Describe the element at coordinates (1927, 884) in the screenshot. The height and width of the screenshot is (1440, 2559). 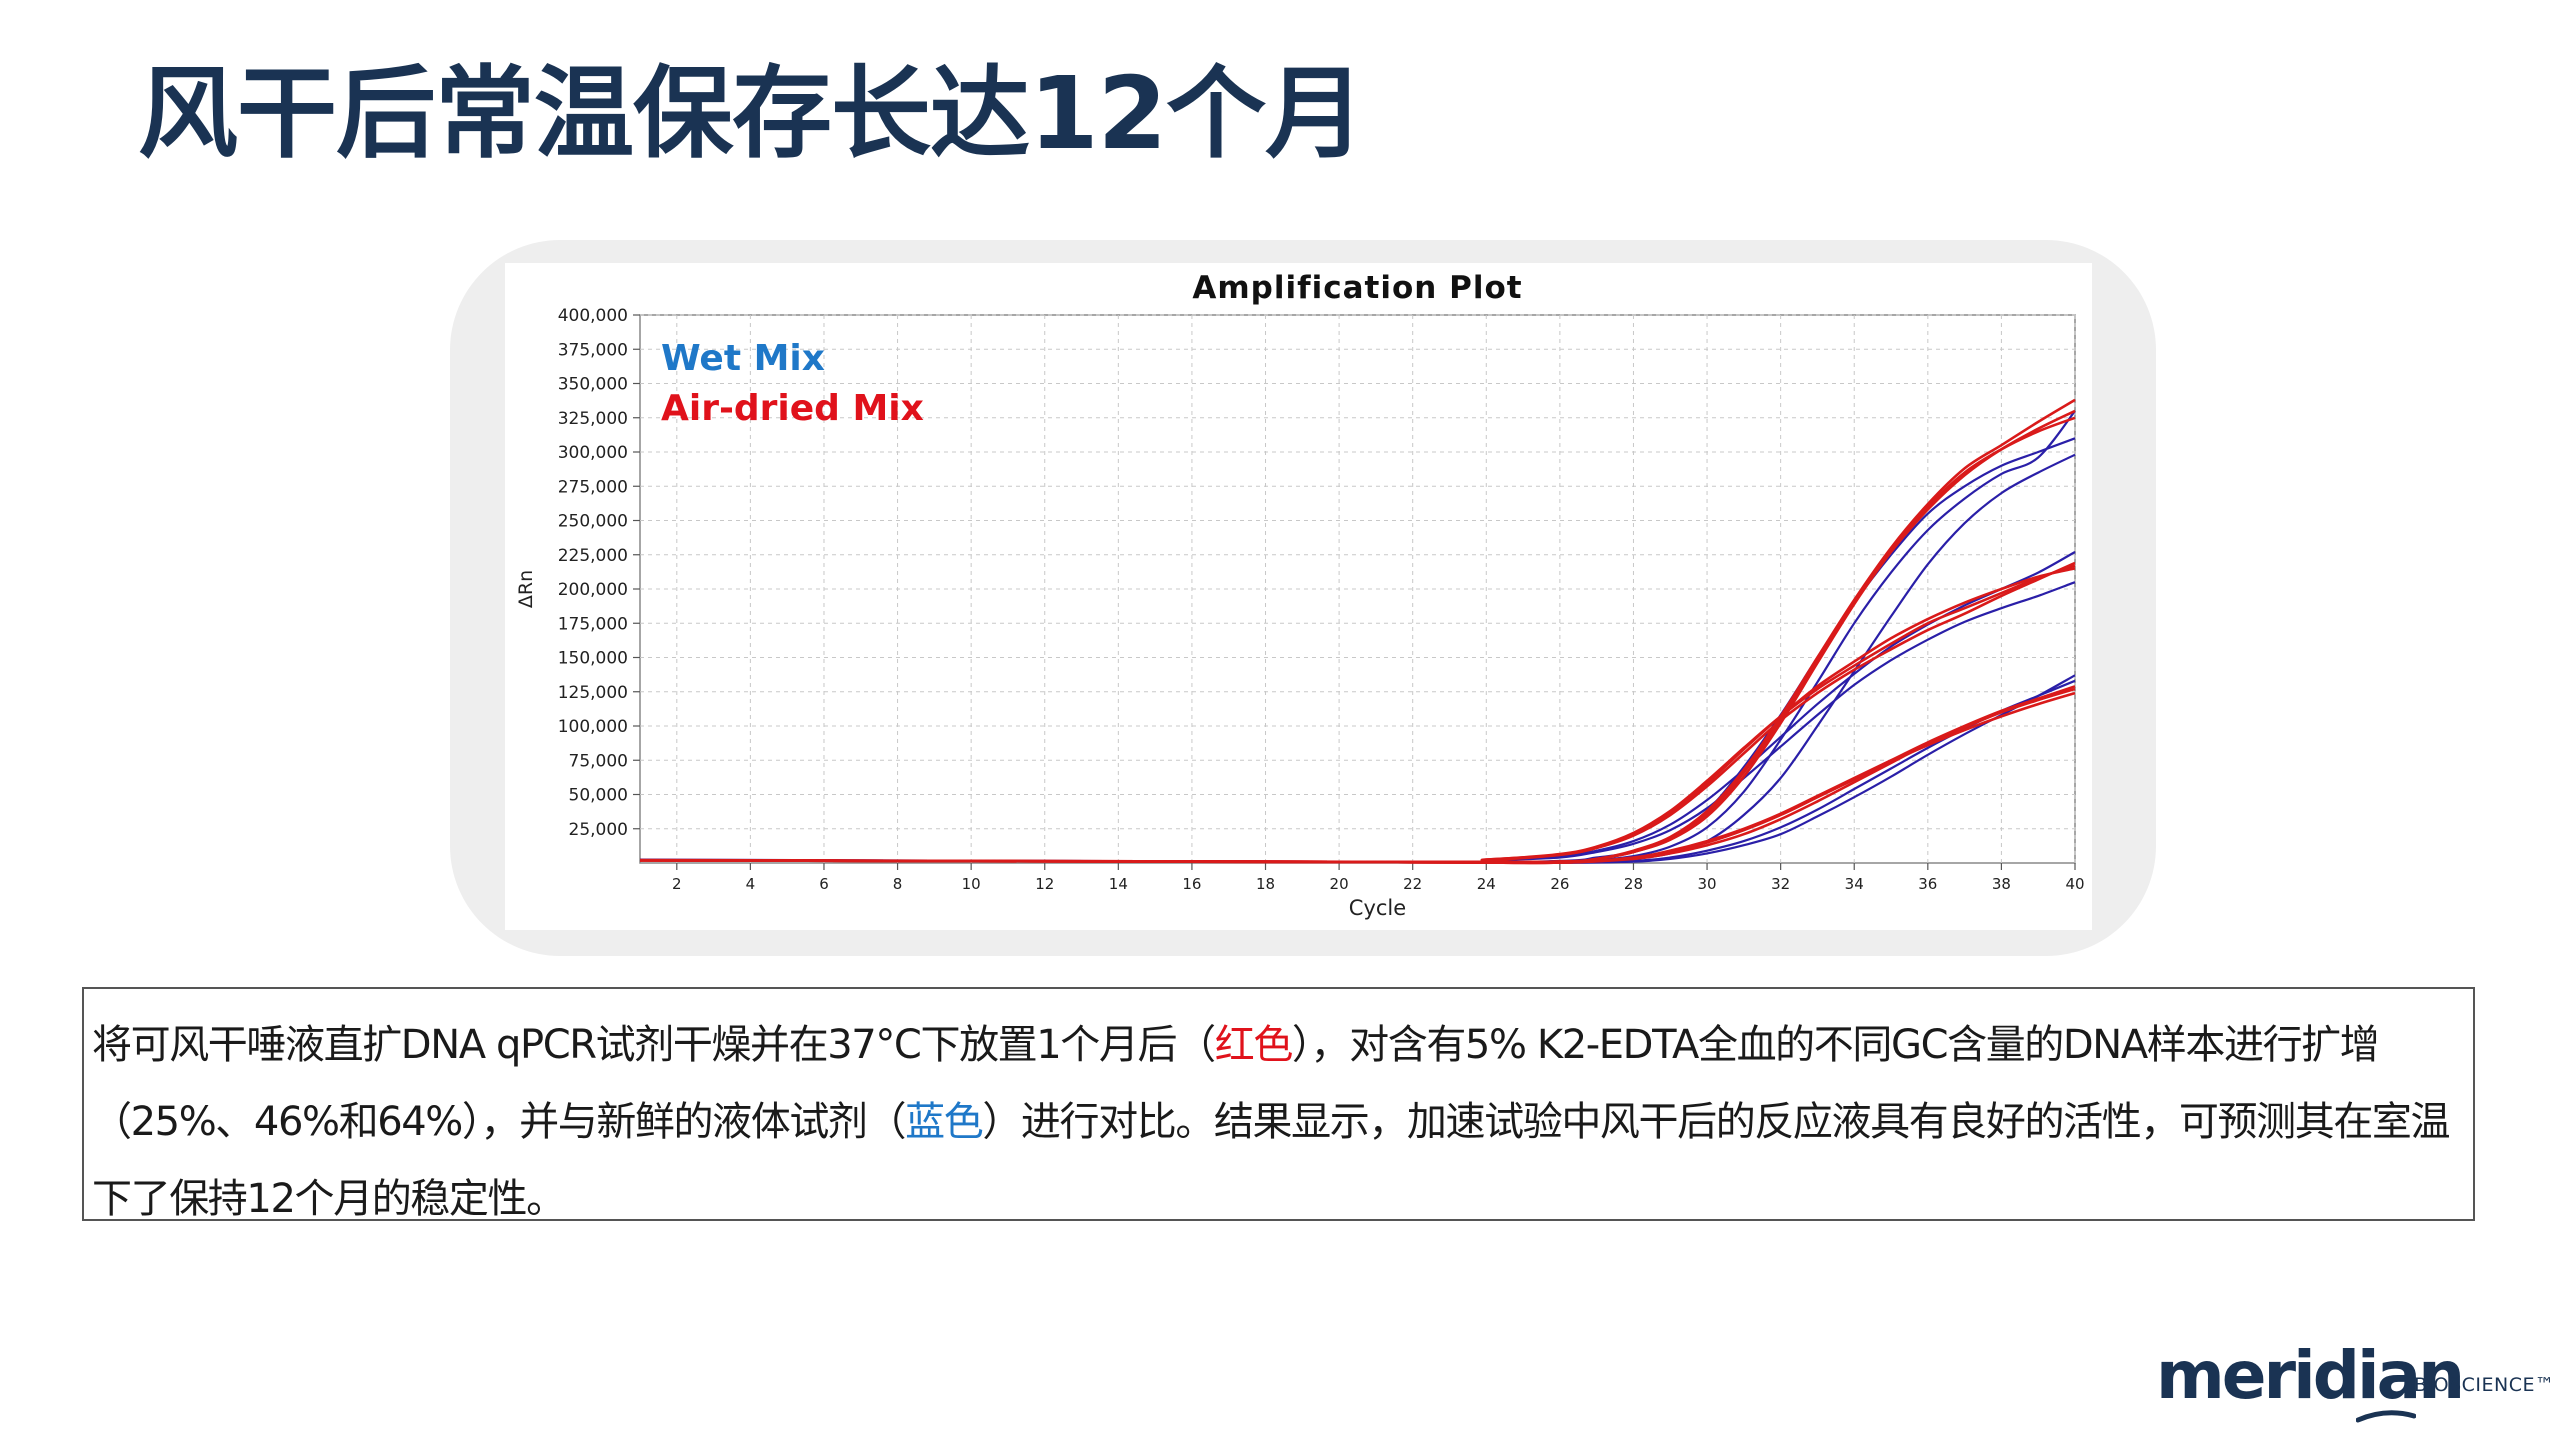
I see `x-tick-label: 36` at that location.